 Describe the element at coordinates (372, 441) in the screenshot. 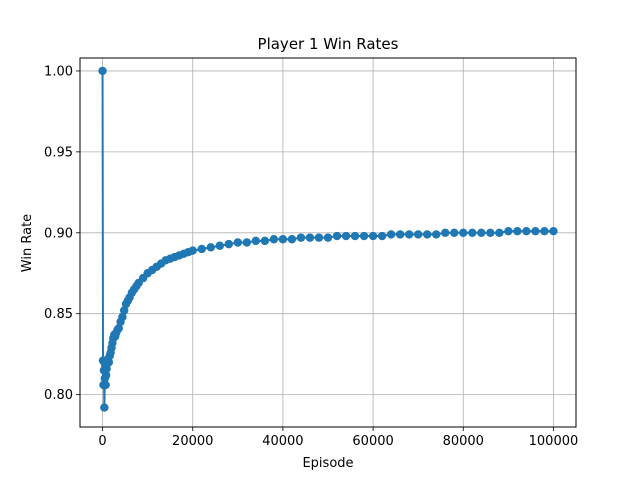

I see `x-tick-label: 60000` at that location.